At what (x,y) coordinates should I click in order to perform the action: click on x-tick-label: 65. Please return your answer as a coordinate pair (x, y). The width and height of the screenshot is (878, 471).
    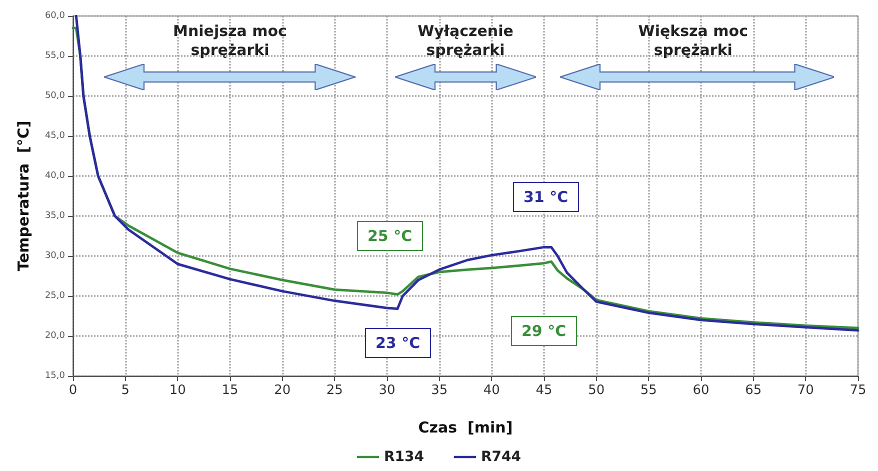
    Looking at the image, I should click on (753, 390).